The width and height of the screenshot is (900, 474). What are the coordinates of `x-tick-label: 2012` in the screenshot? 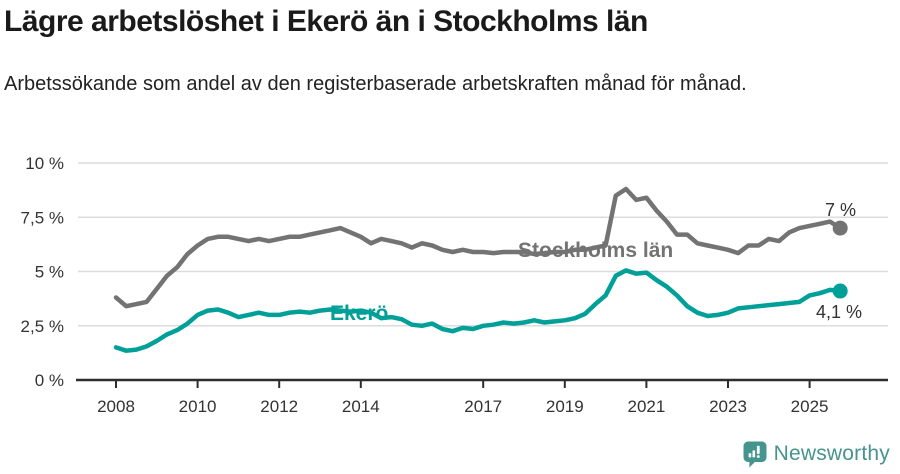 It's located at (279, 406).